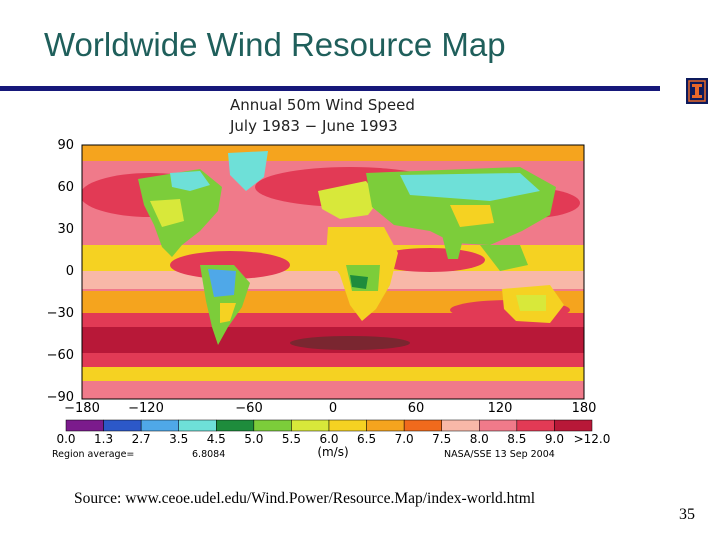 The width and height of the screenshot is (720, 540). I want to click on x-tick-label: −120, so click(146, 408).